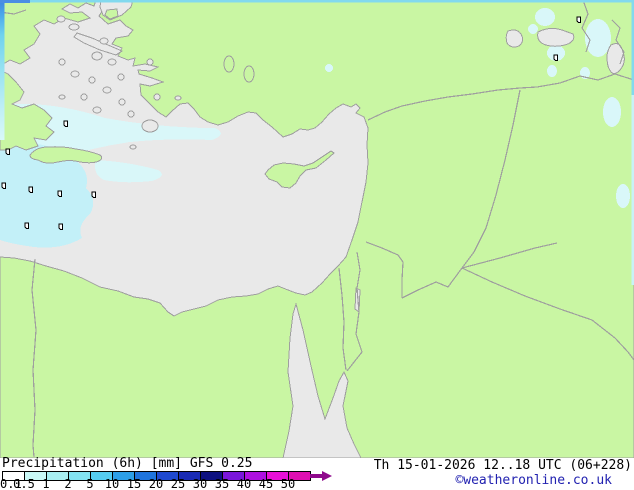 This screenshot has height=490, width=634. Describe the element at coordinates (327, 476) in the screenshot. I see `legend-arrow-icon` at that location.